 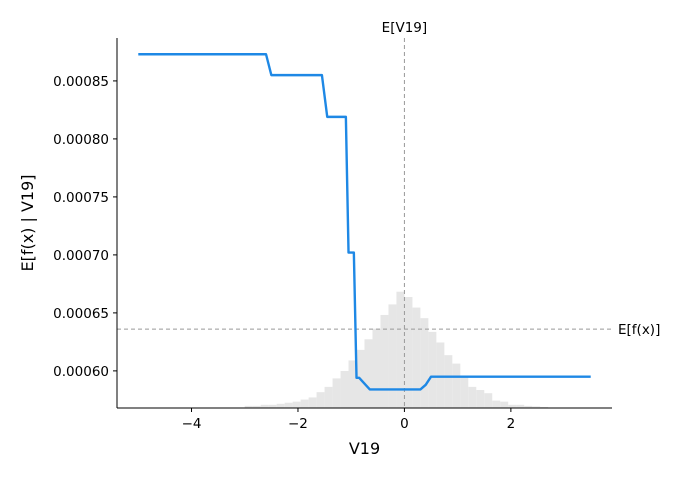 What do you see at coordinates (639, 330) in the screenshot?
I see `expected-fx-label: E[f(x)]` at bounding box center [639, 330].